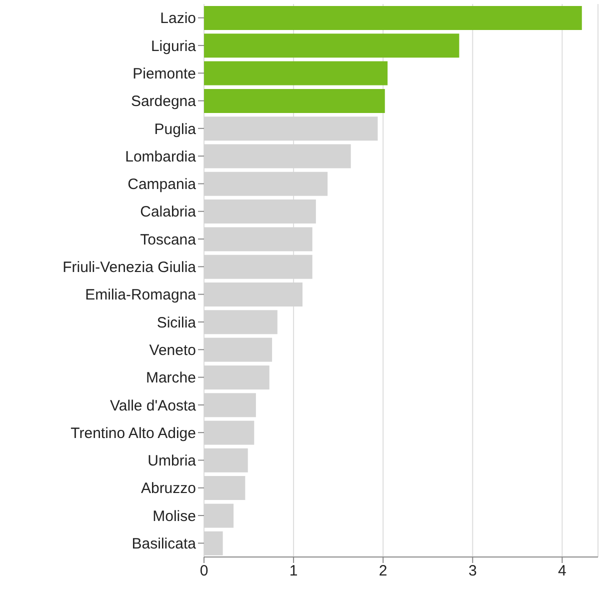 The image size is (616, 591). What do you see at coordinates (171, 378) in the screenshot?
I see `y-tick-label: Marche` at bounding box center [171, 378].